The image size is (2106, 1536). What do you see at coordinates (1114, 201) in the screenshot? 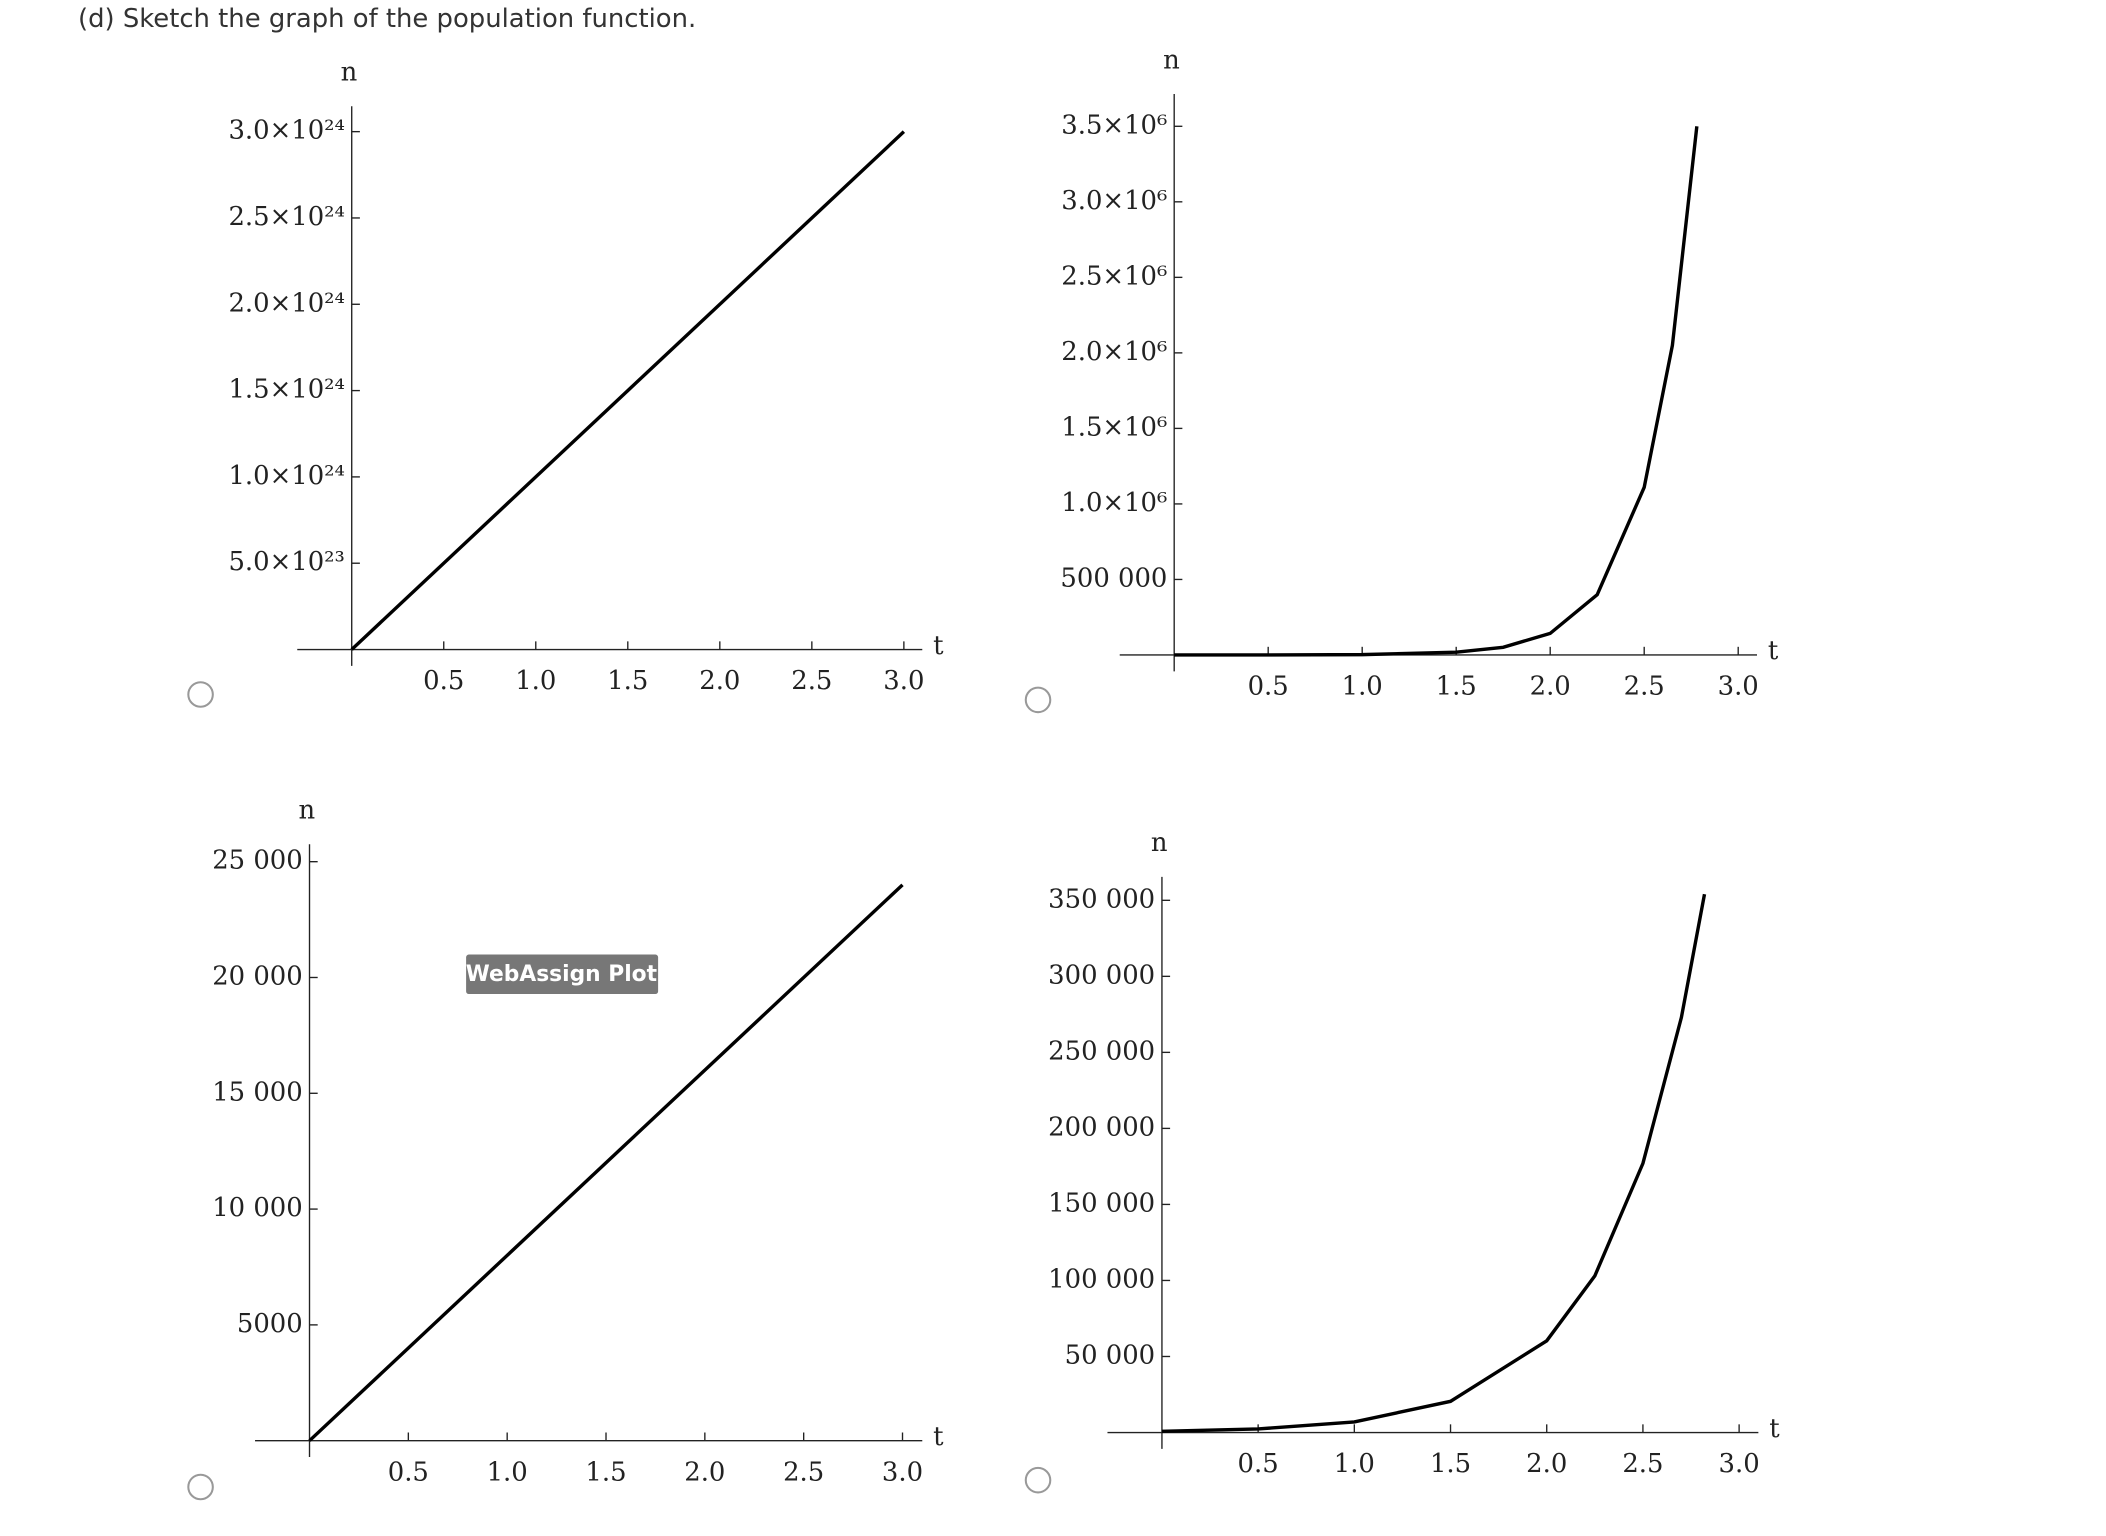
I see `y-tick-label: 3.0×10⁶` at bounding box center [1114, 201].